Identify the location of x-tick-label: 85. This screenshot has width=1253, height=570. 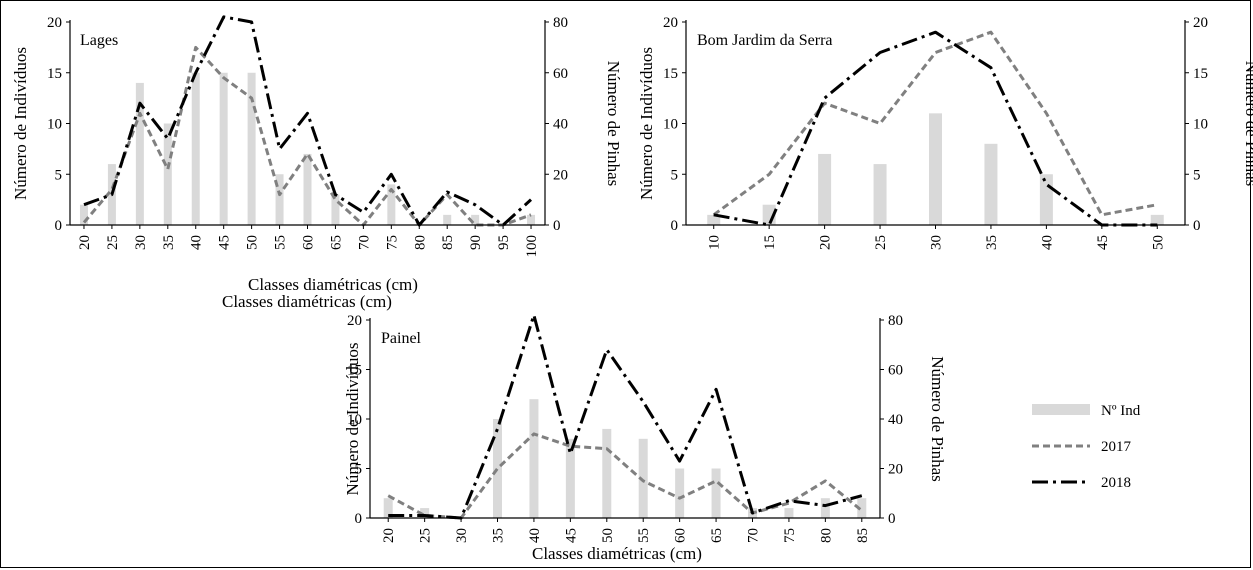
(448, 242).